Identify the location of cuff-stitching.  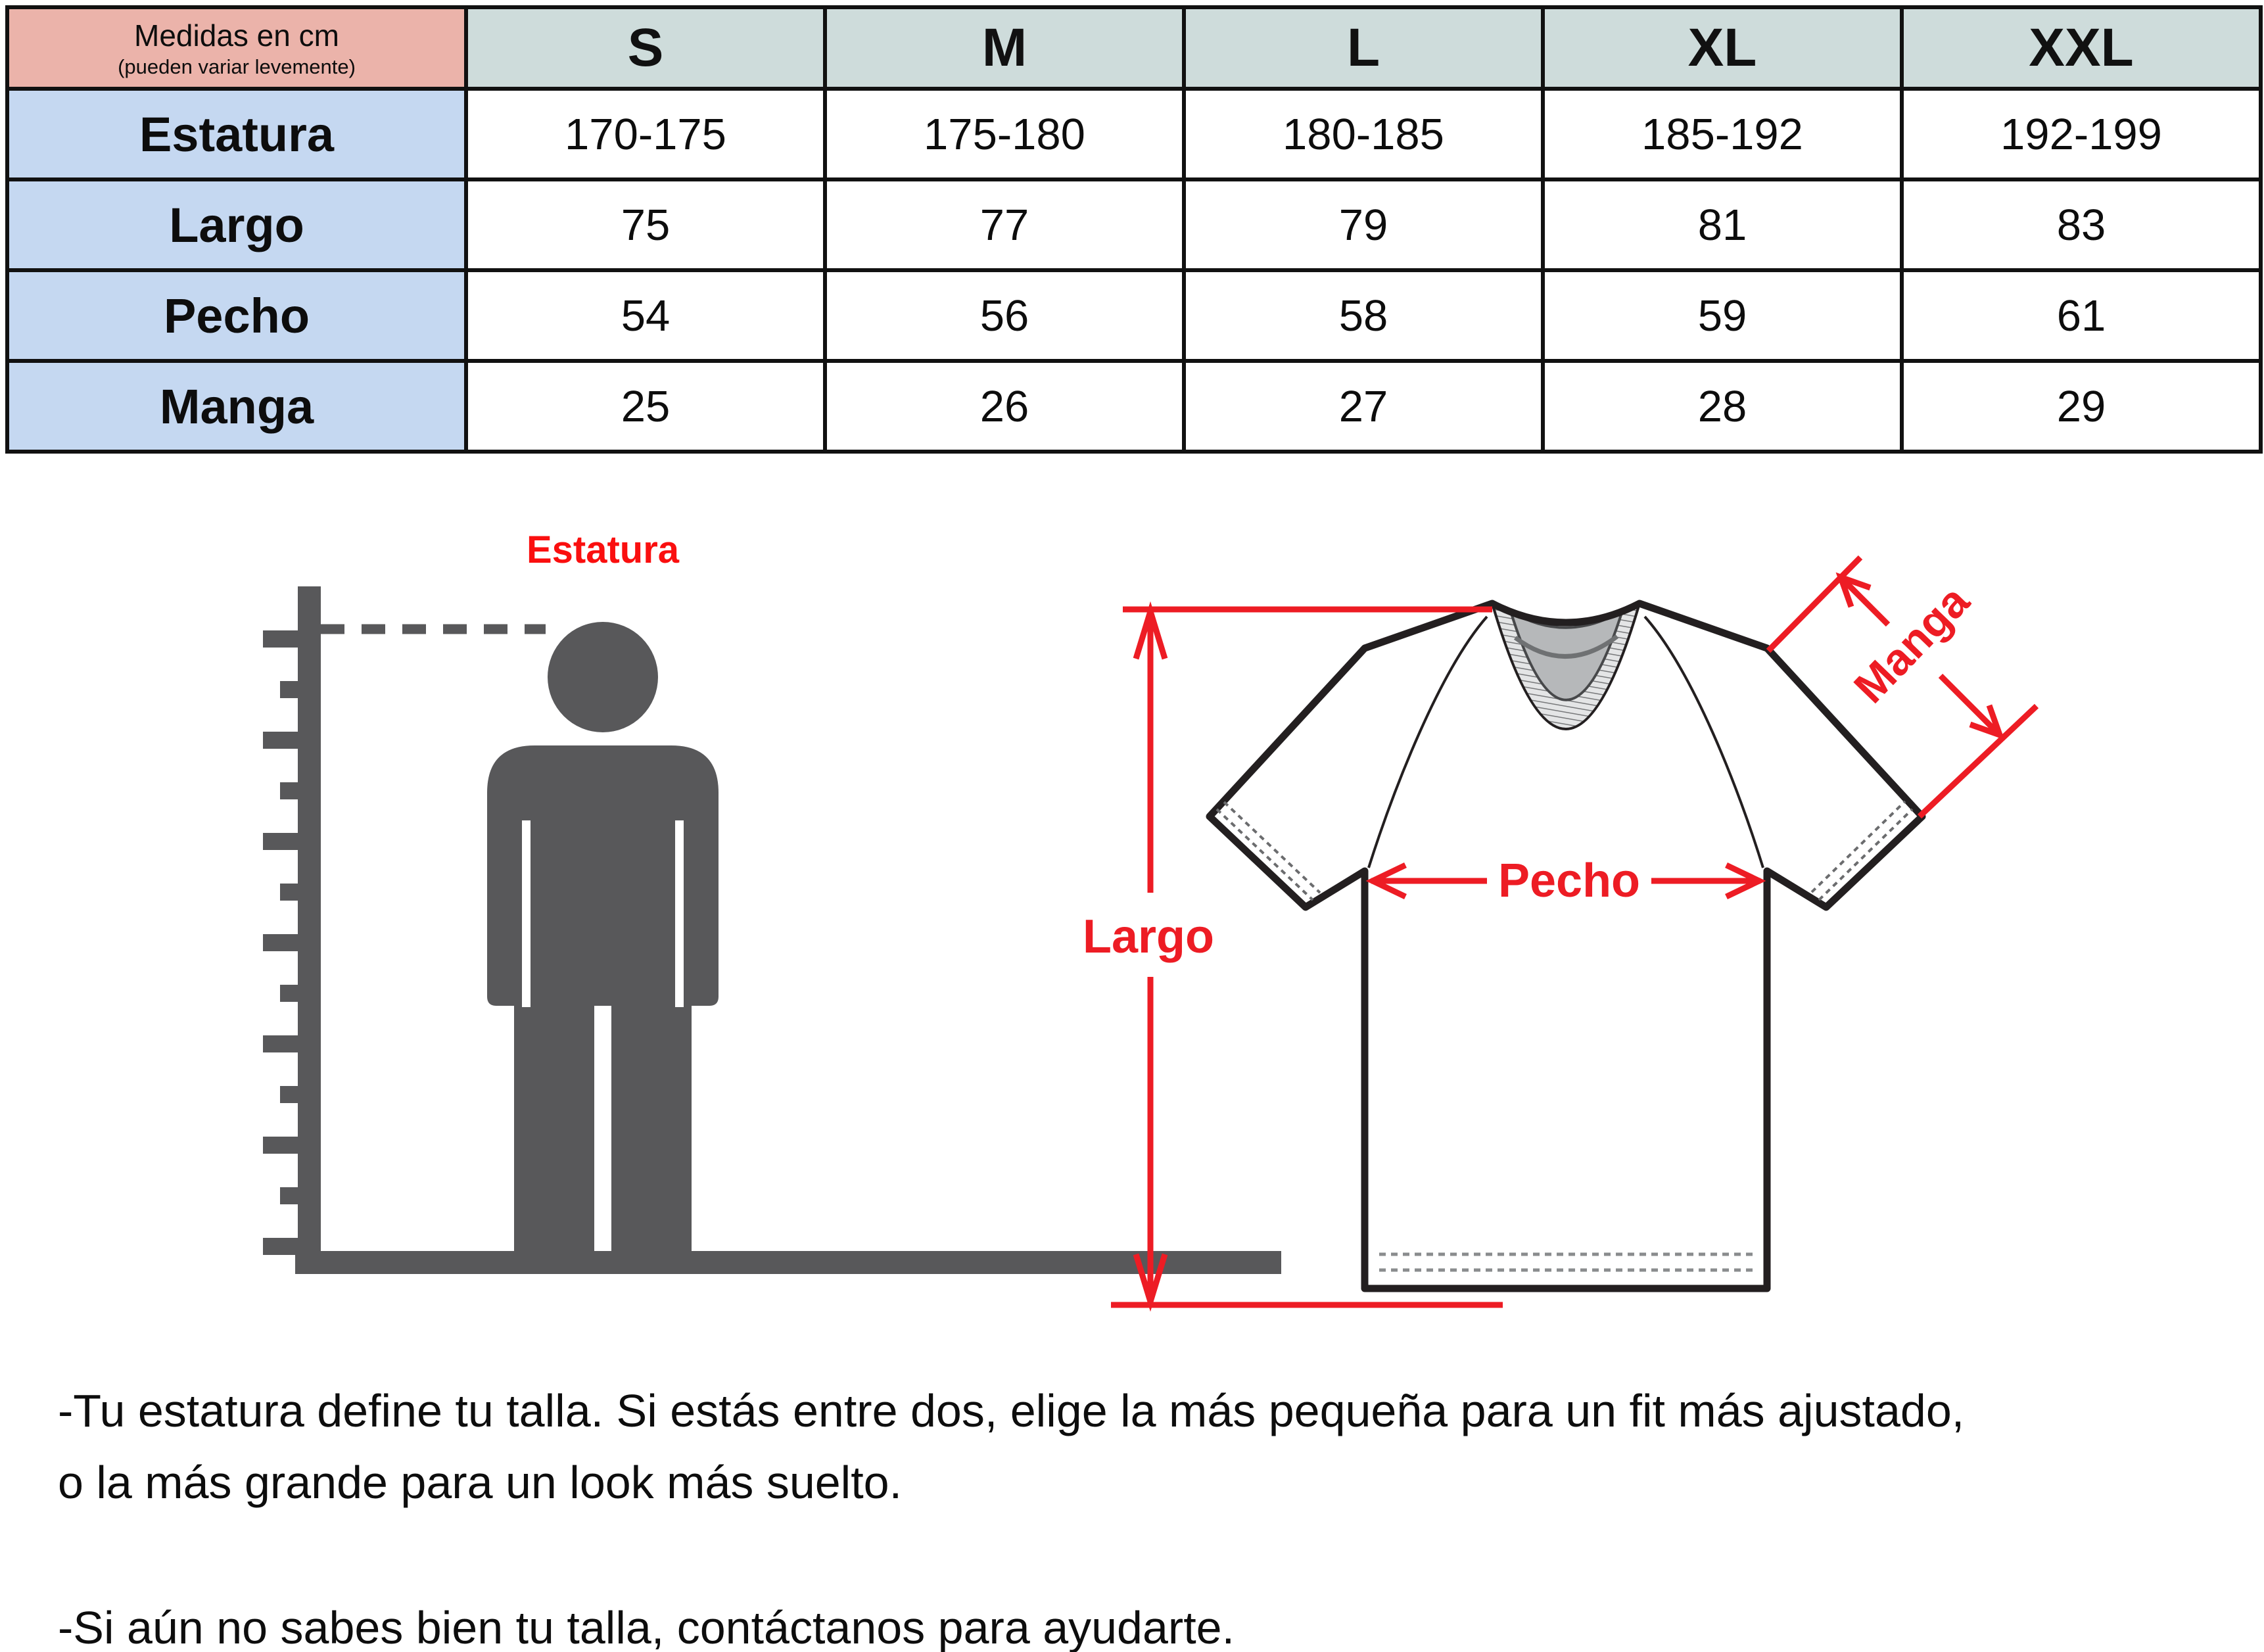
(1564, 850).